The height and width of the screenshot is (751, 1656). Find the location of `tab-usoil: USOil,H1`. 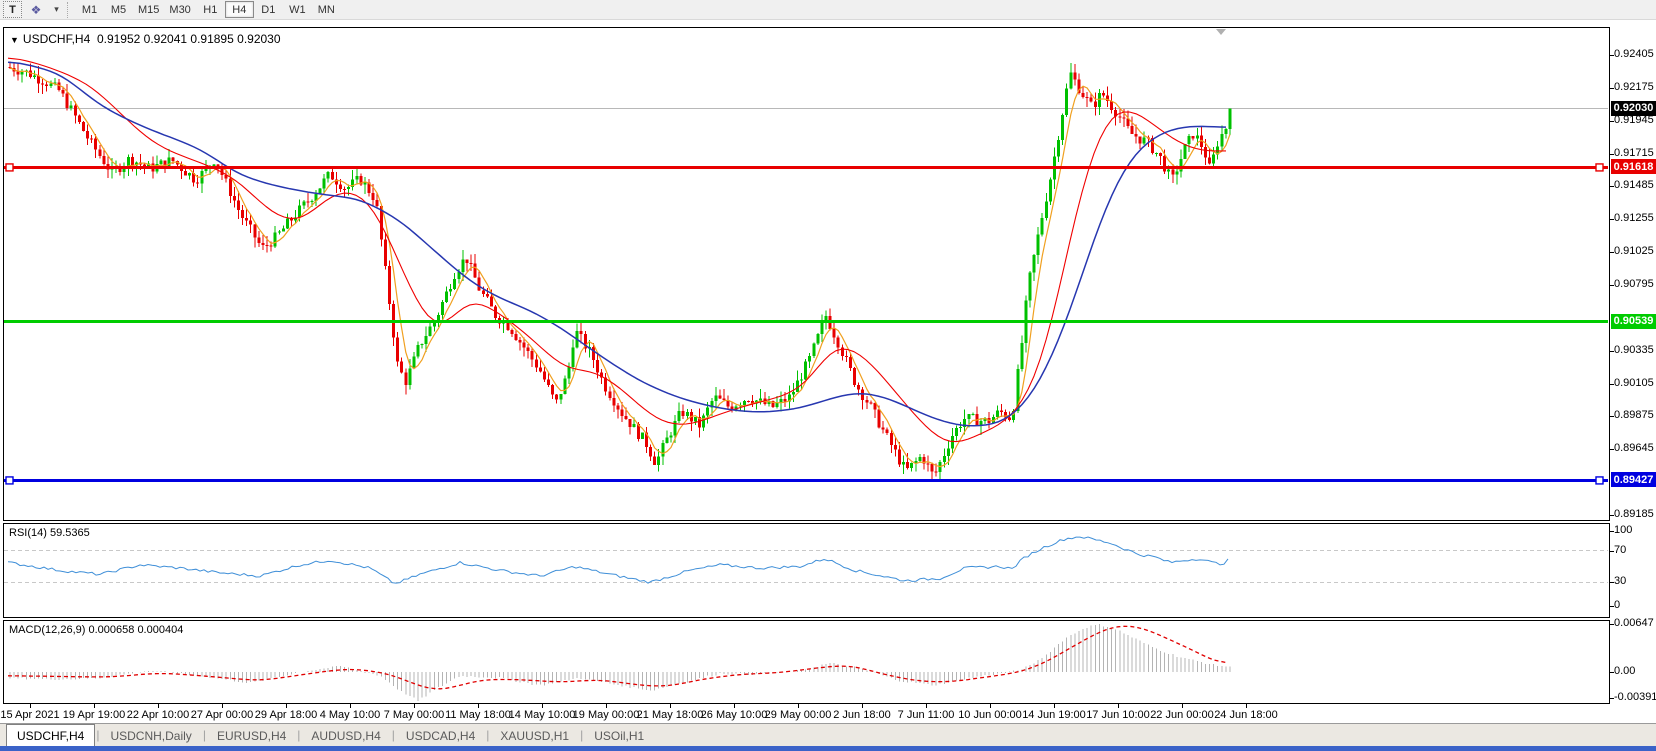

tab-usoil: USOil,H1 is located at coordinates (619, 736).